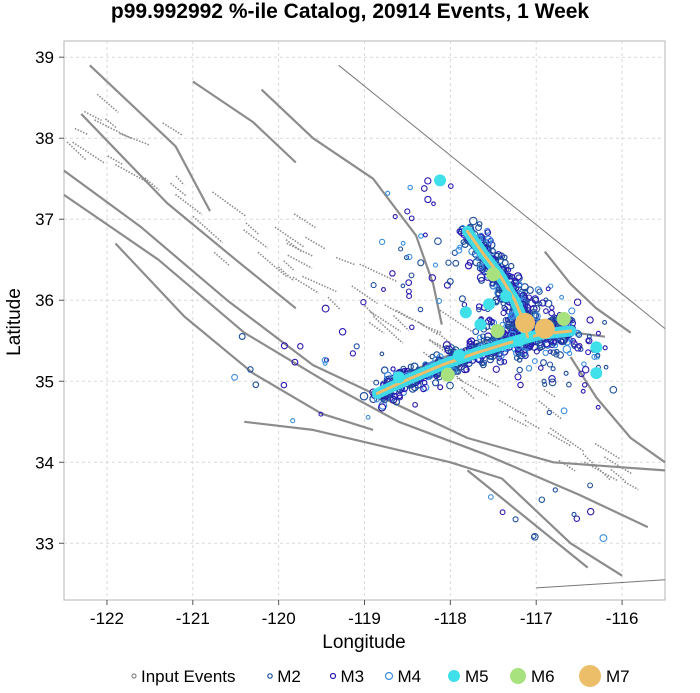 The width and height of the screenshot is (700, 693). What do you see at coordinates (563, 318) in the screenshot?
I see `m6-event` at bounding box center [563, 318].